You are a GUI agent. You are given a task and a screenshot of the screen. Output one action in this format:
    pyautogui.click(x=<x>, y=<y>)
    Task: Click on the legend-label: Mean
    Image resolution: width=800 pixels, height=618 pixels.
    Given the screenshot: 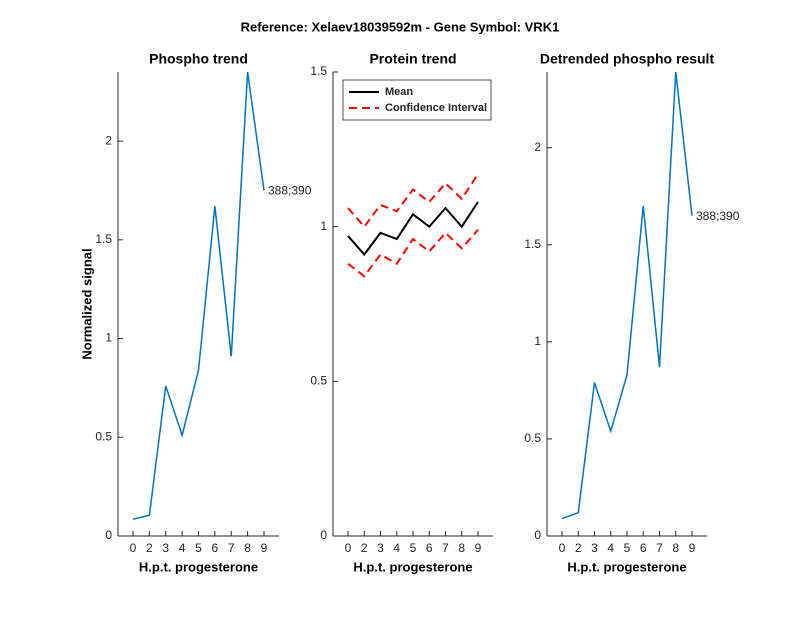 What is the action you would take?
    pyautogui.click(x=399, y=92)
    